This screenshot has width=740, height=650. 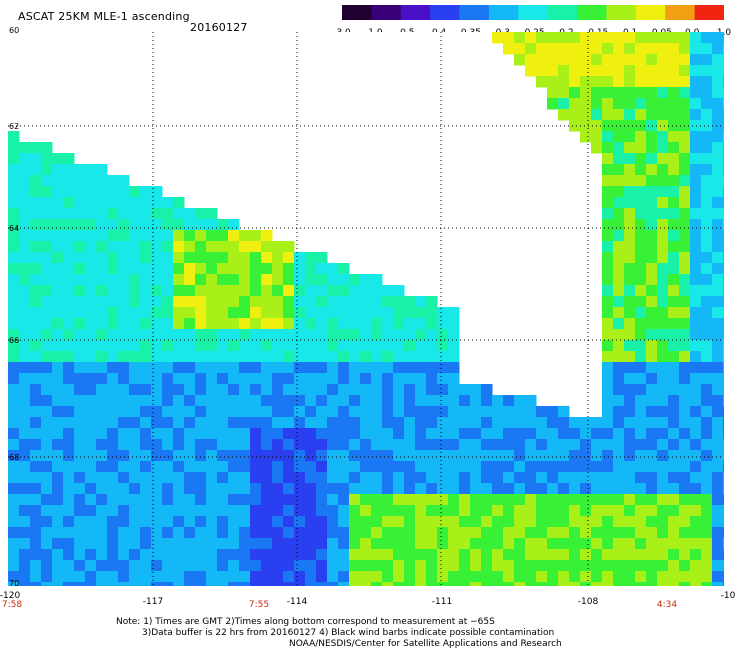 What do you see at coordinates (728, 596) in the screenshot?
I see `lon-label-105: -10` at bounding box center [728, 596].